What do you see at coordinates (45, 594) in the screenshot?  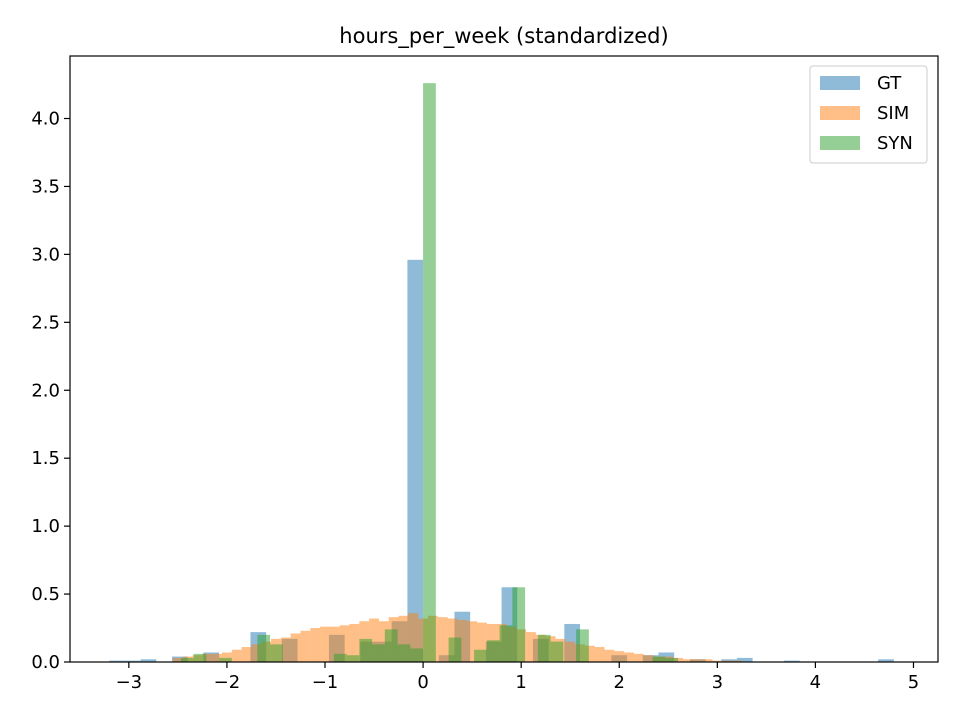 I see `y-tick-label: 0.5` at bounding box center [45, 594].